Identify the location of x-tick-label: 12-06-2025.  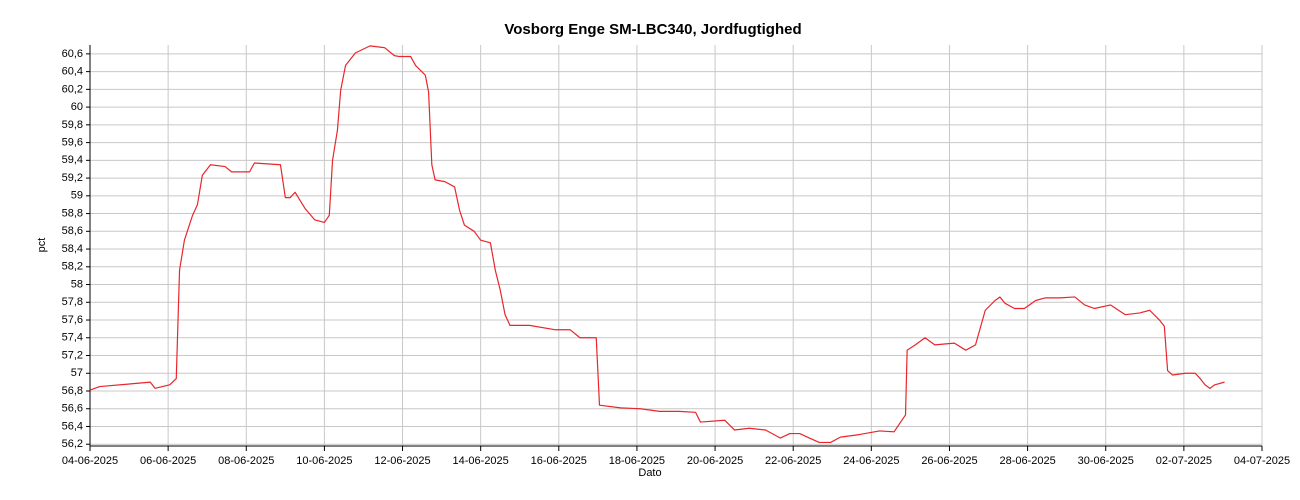
(402, 461).